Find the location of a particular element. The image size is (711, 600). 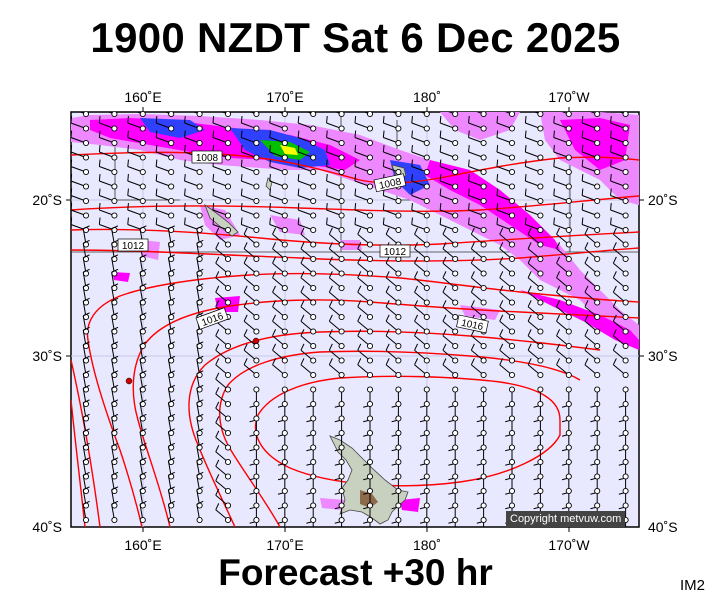

lat-label-right: 20˚S is located at coordinates (663, 200).